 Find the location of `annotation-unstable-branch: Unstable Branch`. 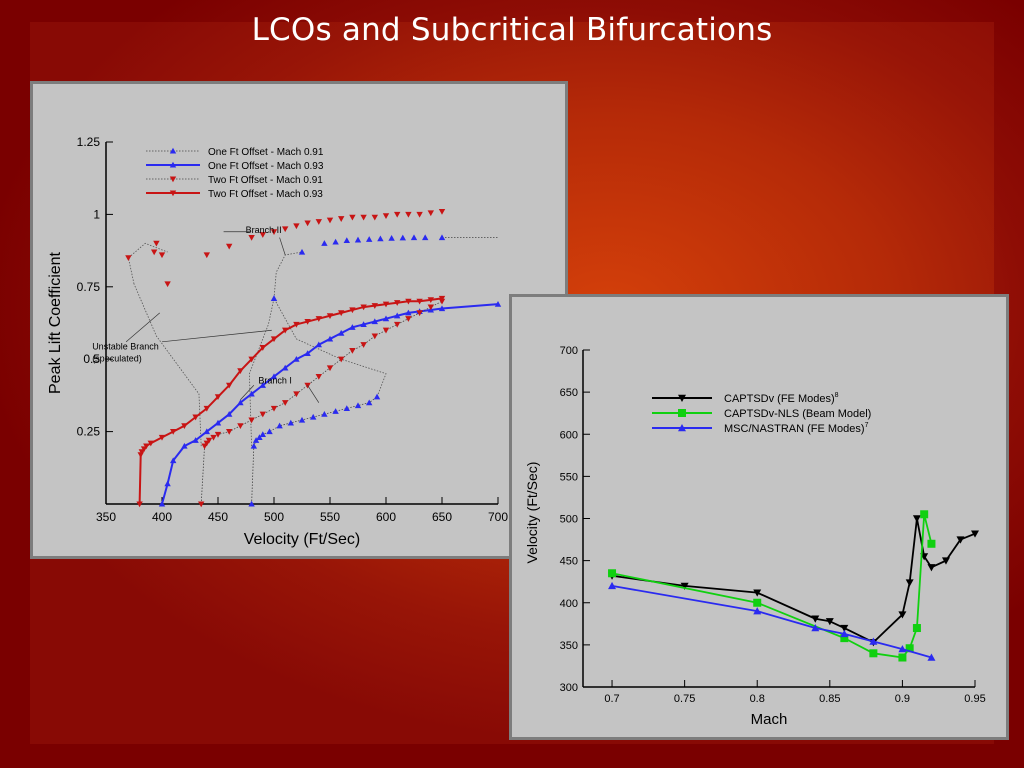

annotation-unstable-branch: Unstable Branch is located at coordinates (125, 347).